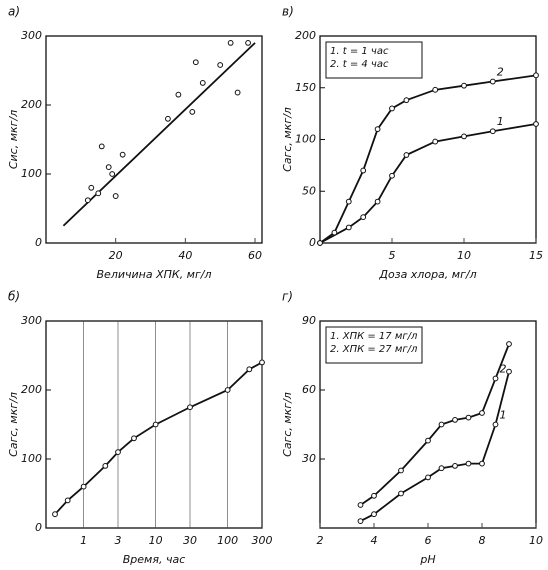 This screenshot has width=548, height=570. I want to click on x-tick-label: 6, so click(428, 540).